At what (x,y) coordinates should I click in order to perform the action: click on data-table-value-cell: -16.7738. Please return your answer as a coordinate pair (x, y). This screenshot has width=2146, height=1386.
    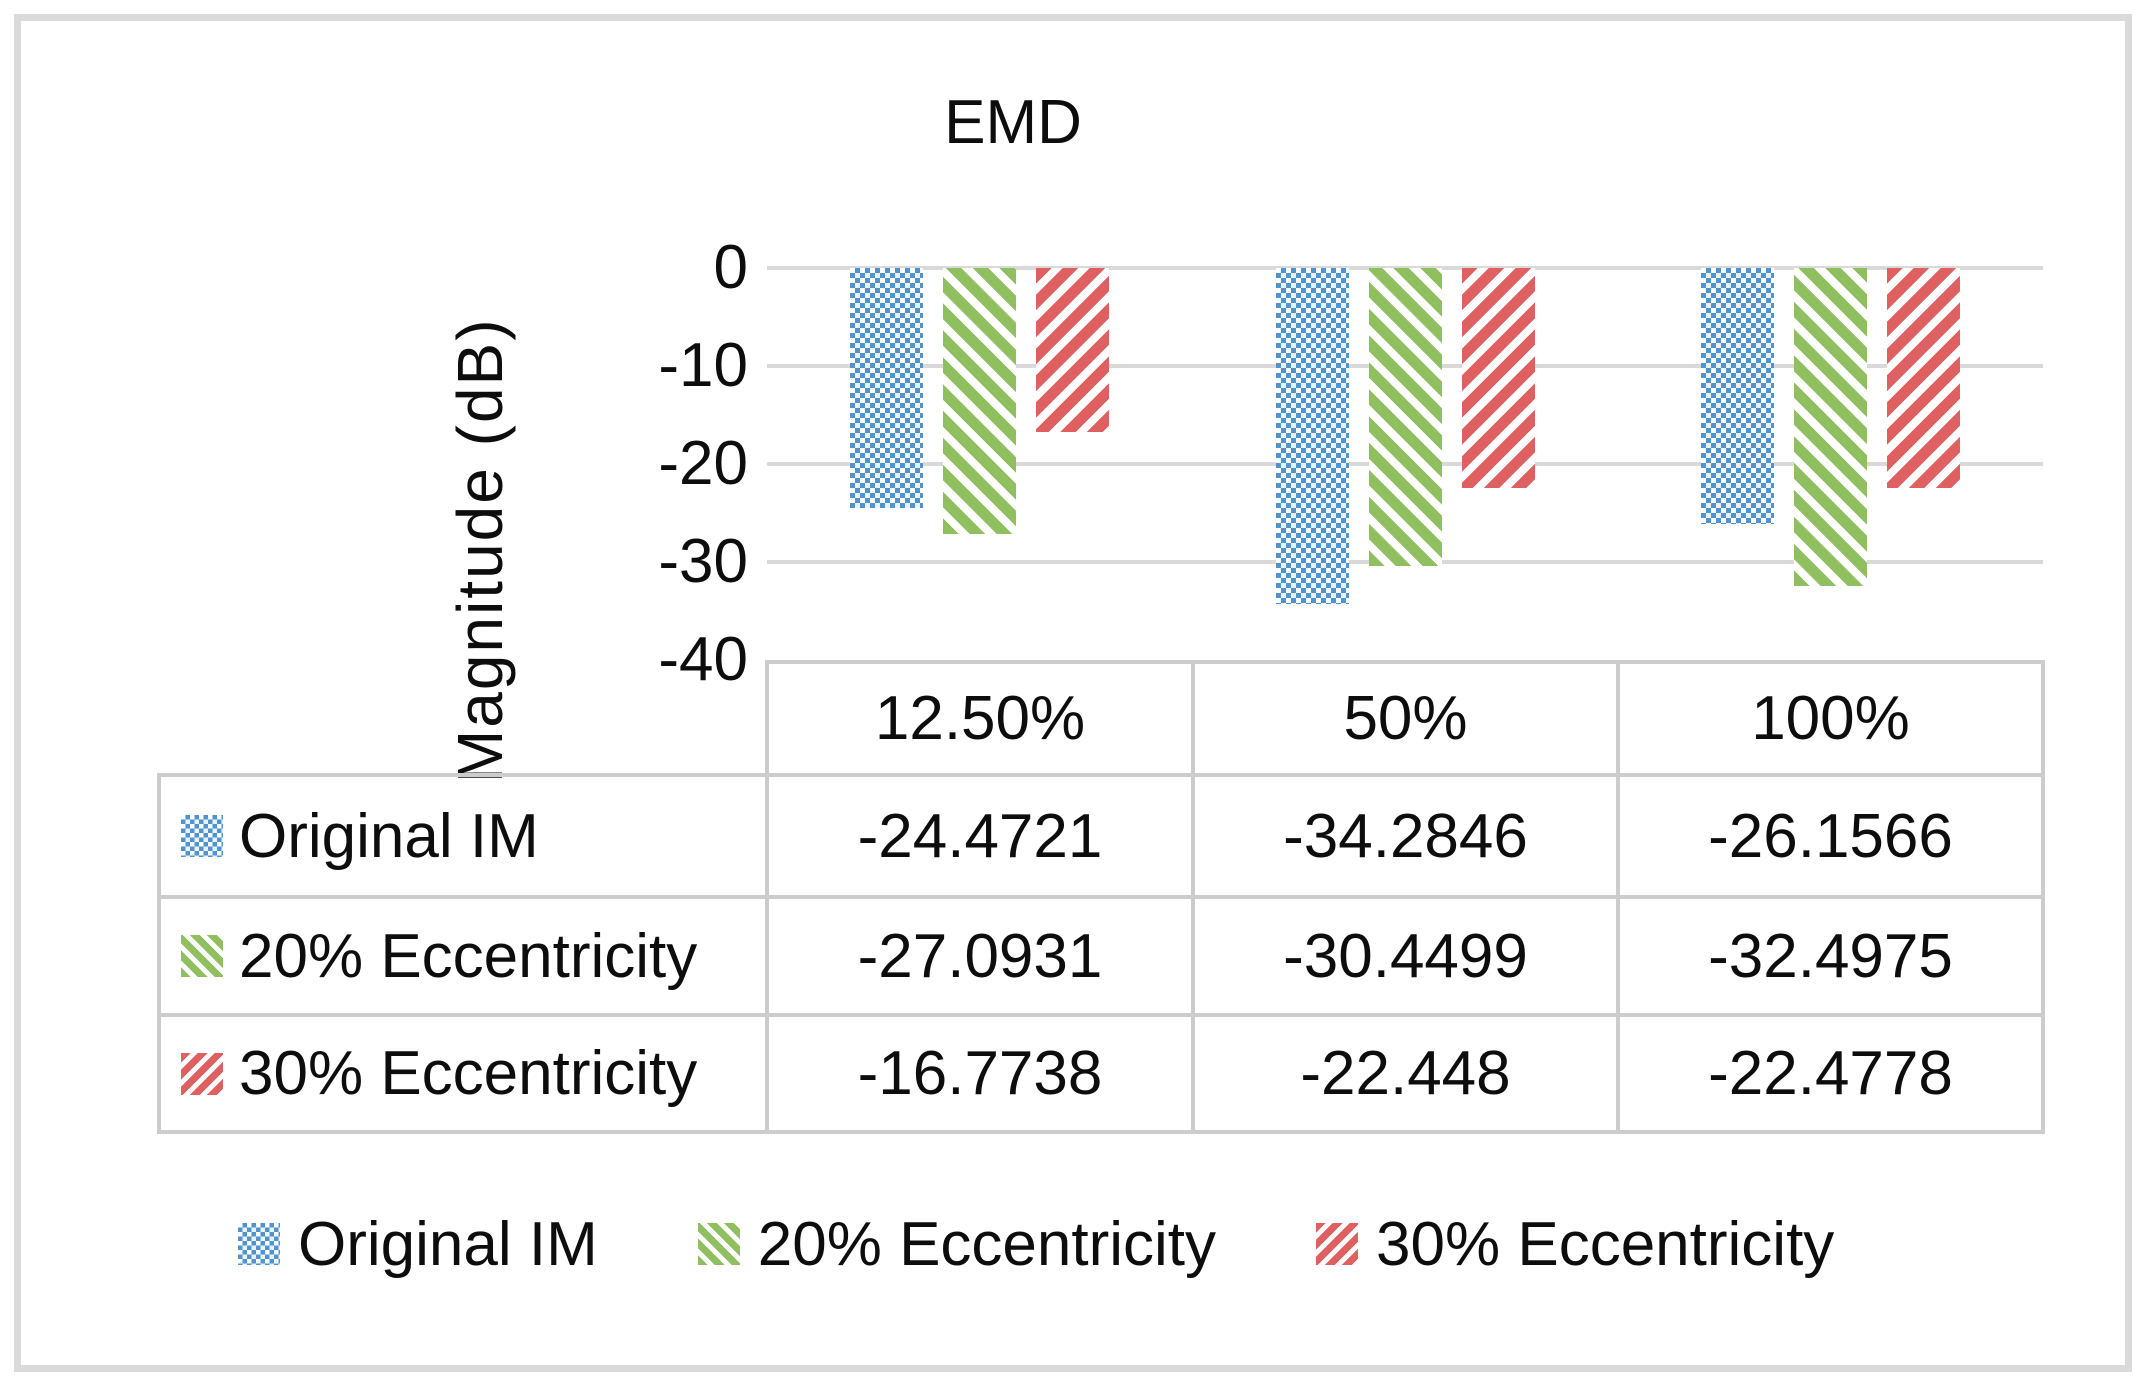
    Looking at the image, I should click on (982, 1075).